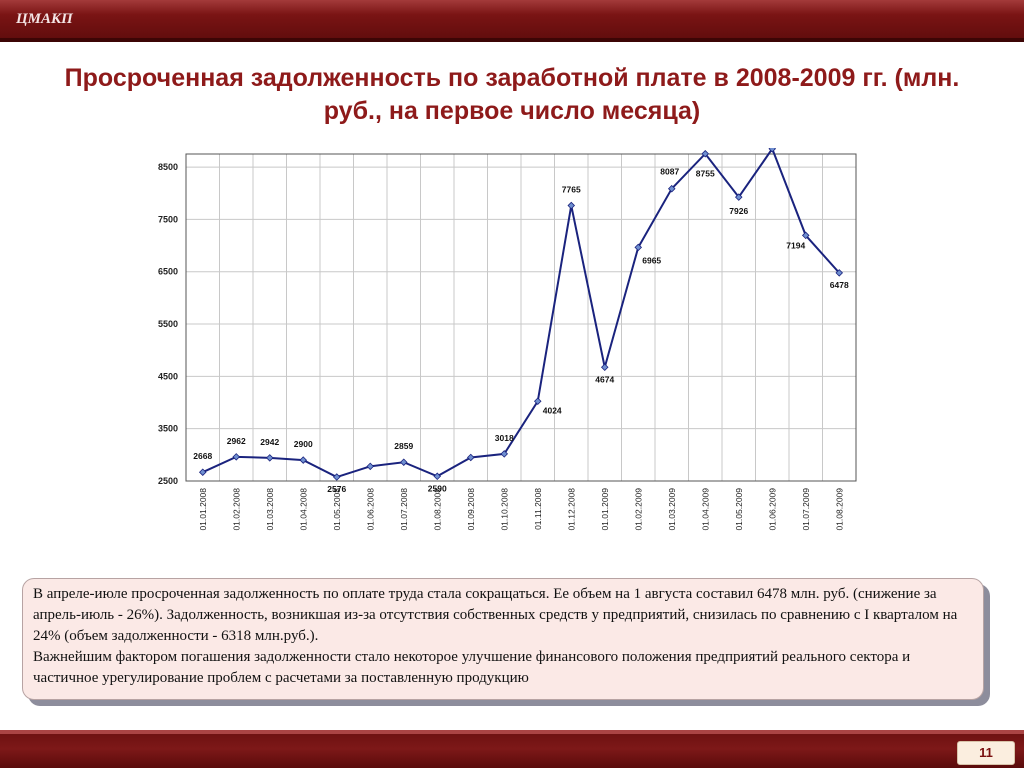 The height and width of the screenshot is (768, 1024). I want to click on x-tick-label: 01.07.2009, so click(806, 509).